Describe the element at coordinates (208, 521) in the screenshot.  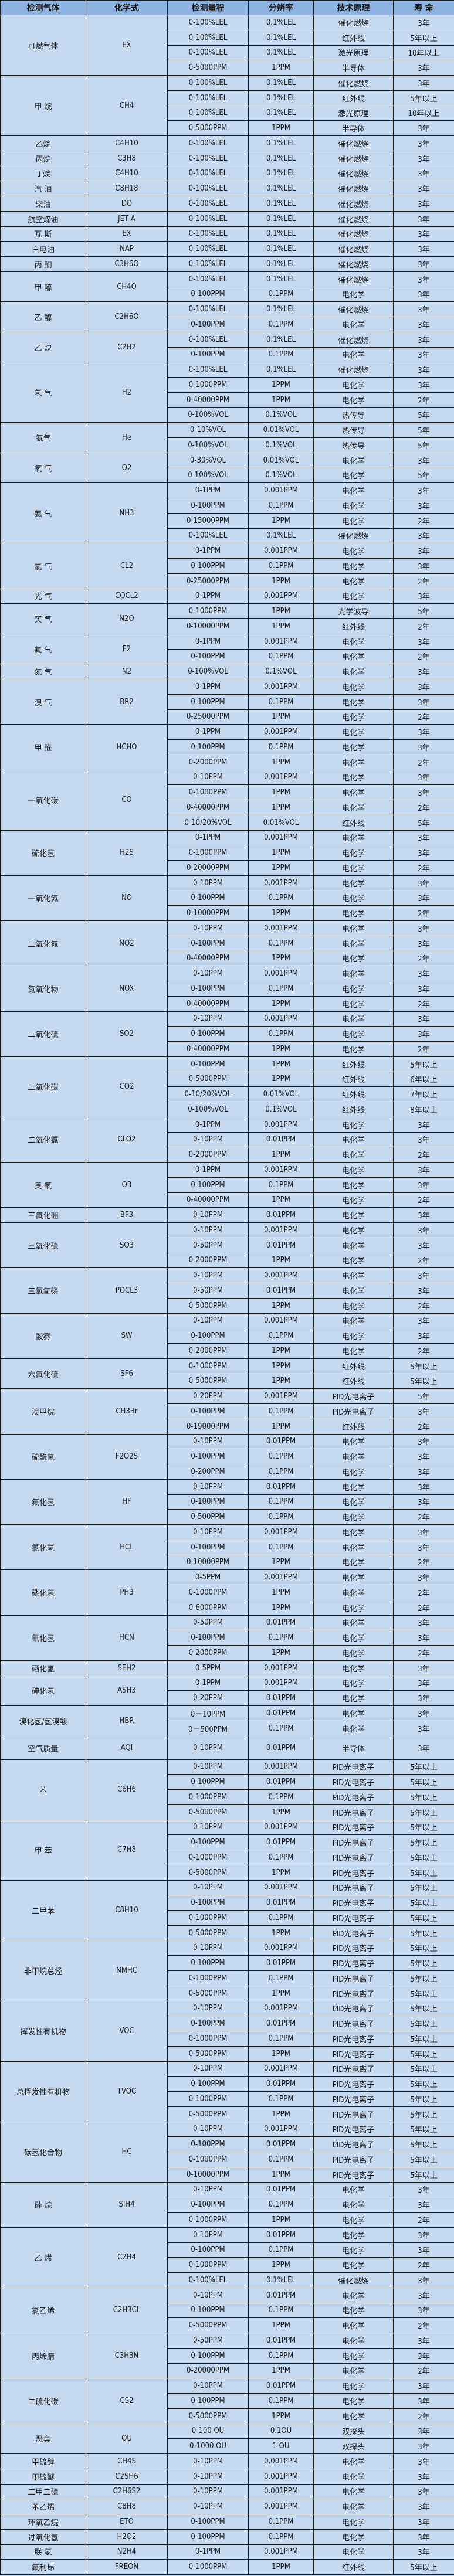
I see `range-cell: 0-15000PPM` at that location.